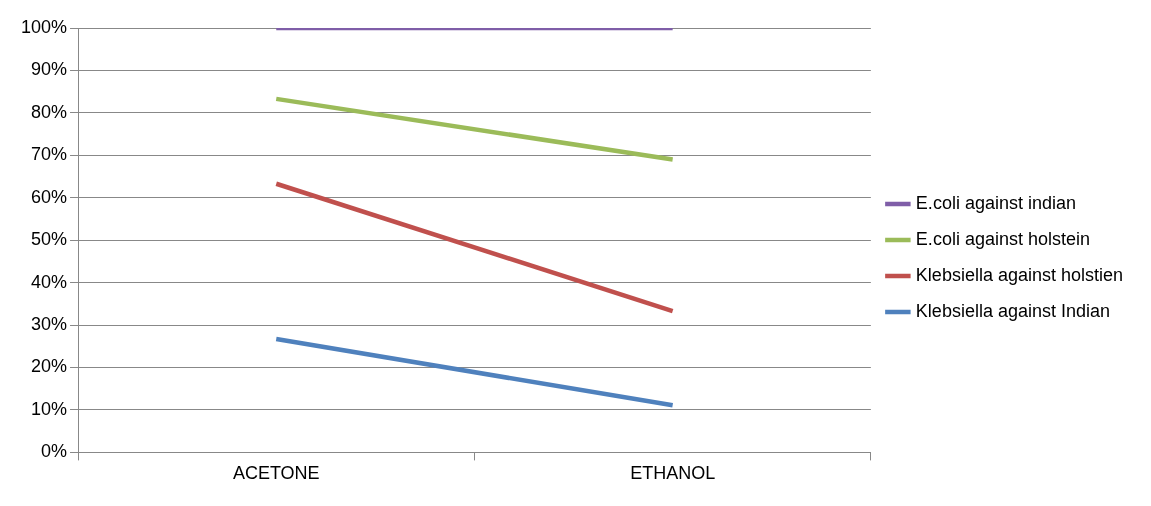  I want to click on y-tick-label: 0%, so click(54, 451).